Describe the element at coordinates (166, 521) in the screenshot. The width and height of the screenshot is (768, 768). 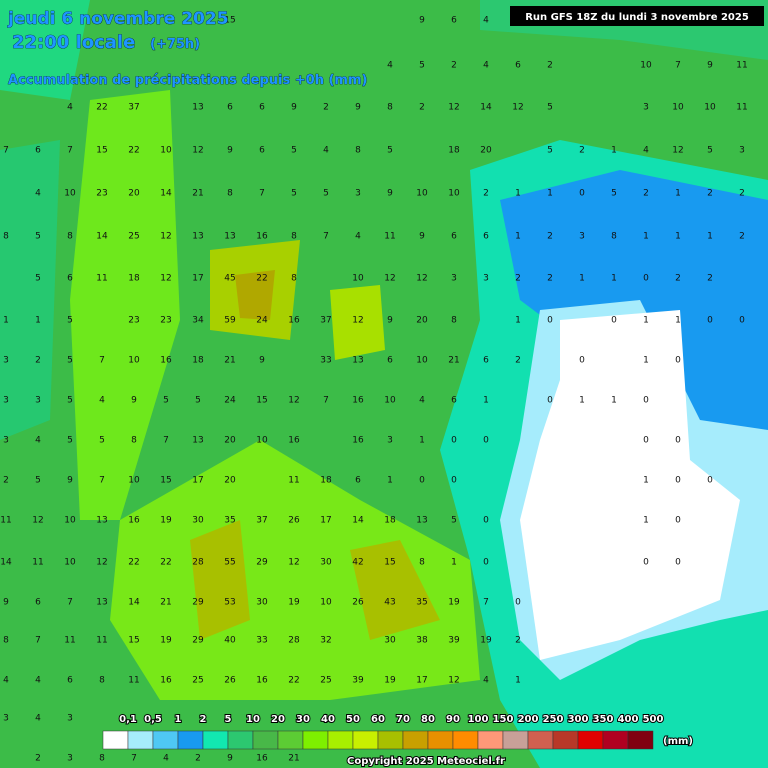
I see `grid-value: 19` at that location.